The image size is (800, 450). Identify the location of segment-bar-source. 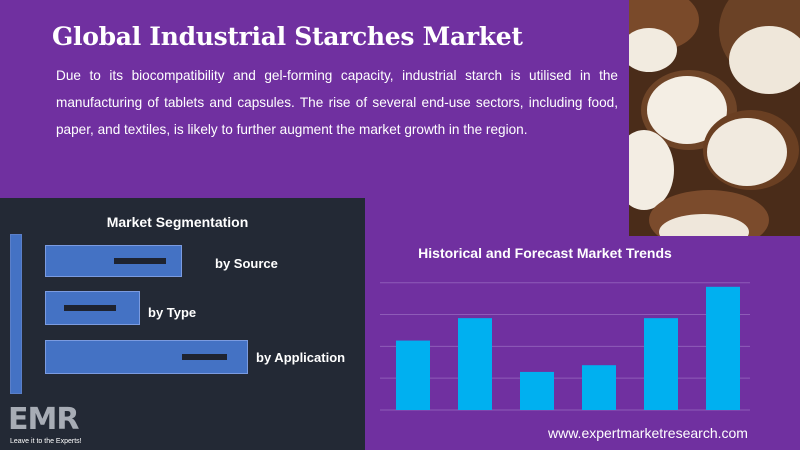
(113, 261).